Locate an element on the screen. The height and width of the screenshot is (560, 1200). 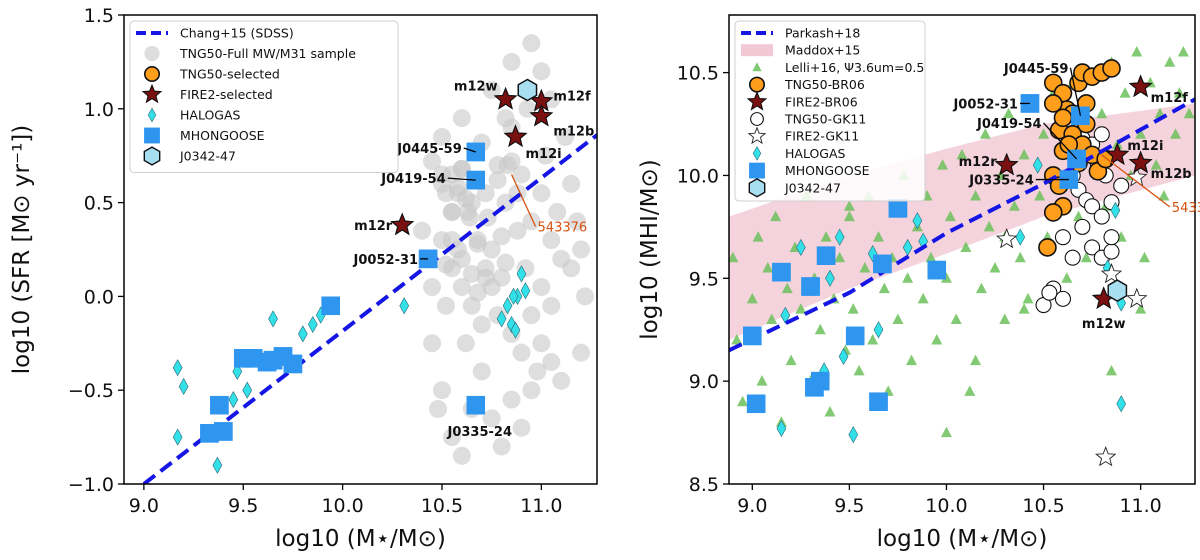
x-tick-label: 10.0 is located at coordinates (946, 506).